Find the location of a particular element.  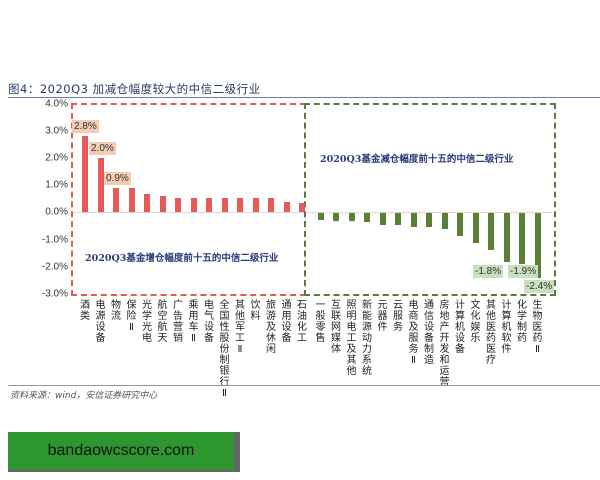

increase-box-caption: 2020Q3基金增仓幅度前十五的中信二级行业 is located at coordinates (182, 258).